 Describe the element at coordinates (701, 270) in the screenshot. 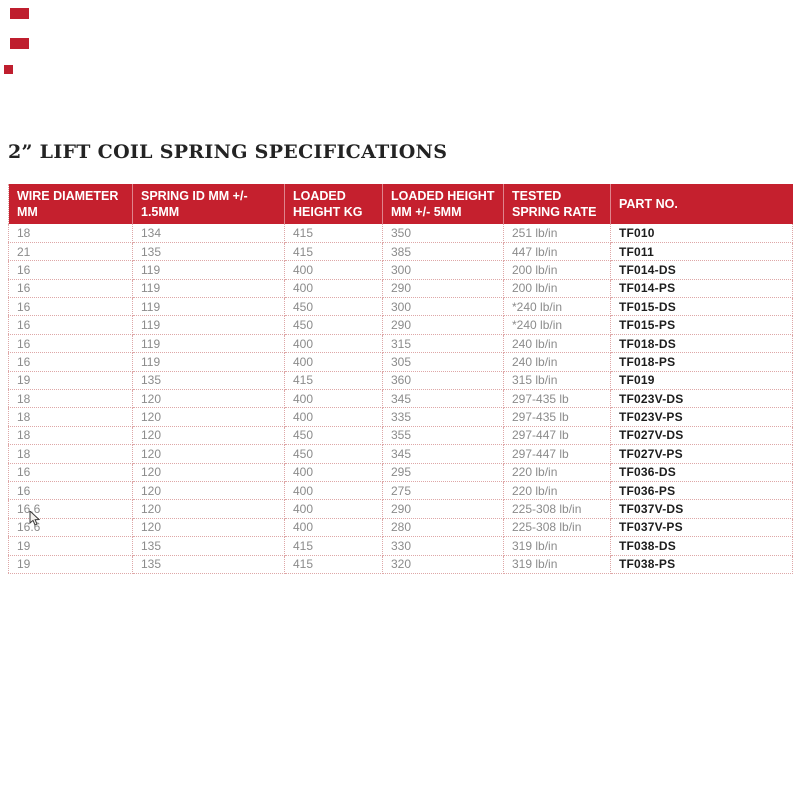

I see `cell-part-no: TF014-DS` at that location.